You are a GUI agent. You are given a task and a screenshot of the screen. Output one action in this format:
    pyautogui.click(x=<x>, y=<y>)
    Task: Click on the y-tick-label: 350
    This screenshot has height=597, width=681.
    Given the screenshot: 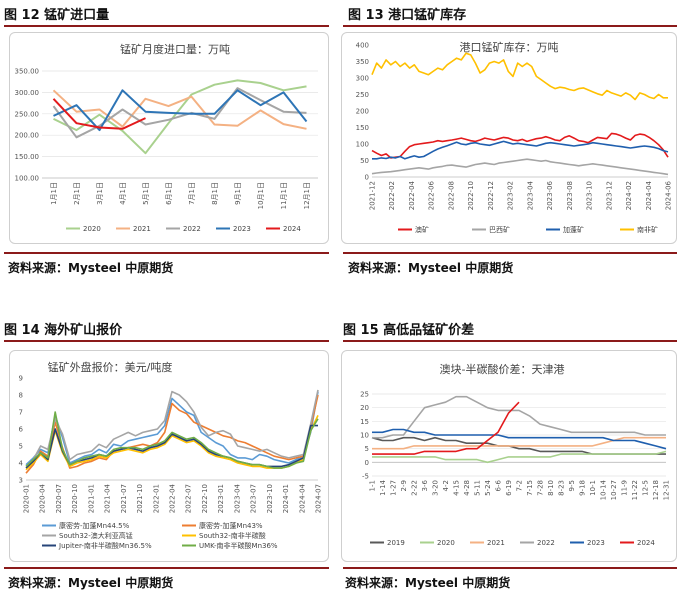 What is the action you would take?
    pyautogui.click(x=362, y=62)
    